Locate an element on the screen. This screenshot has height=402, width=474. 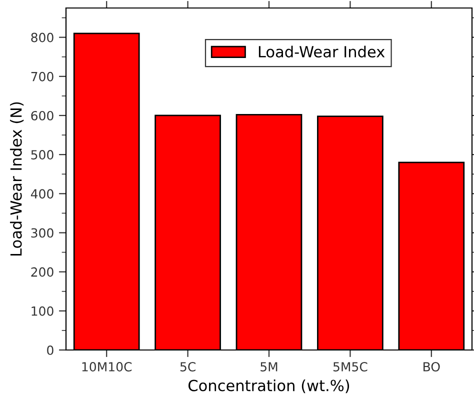
y-tick-label: 700 is located at coordinates (42, 77).